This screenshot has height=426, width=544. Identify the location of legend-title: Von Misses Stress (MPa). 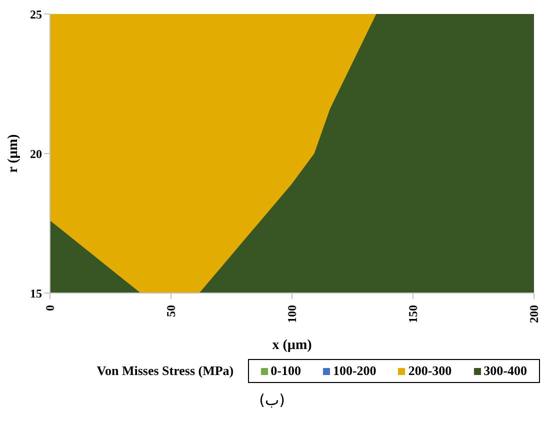
(165, 371).